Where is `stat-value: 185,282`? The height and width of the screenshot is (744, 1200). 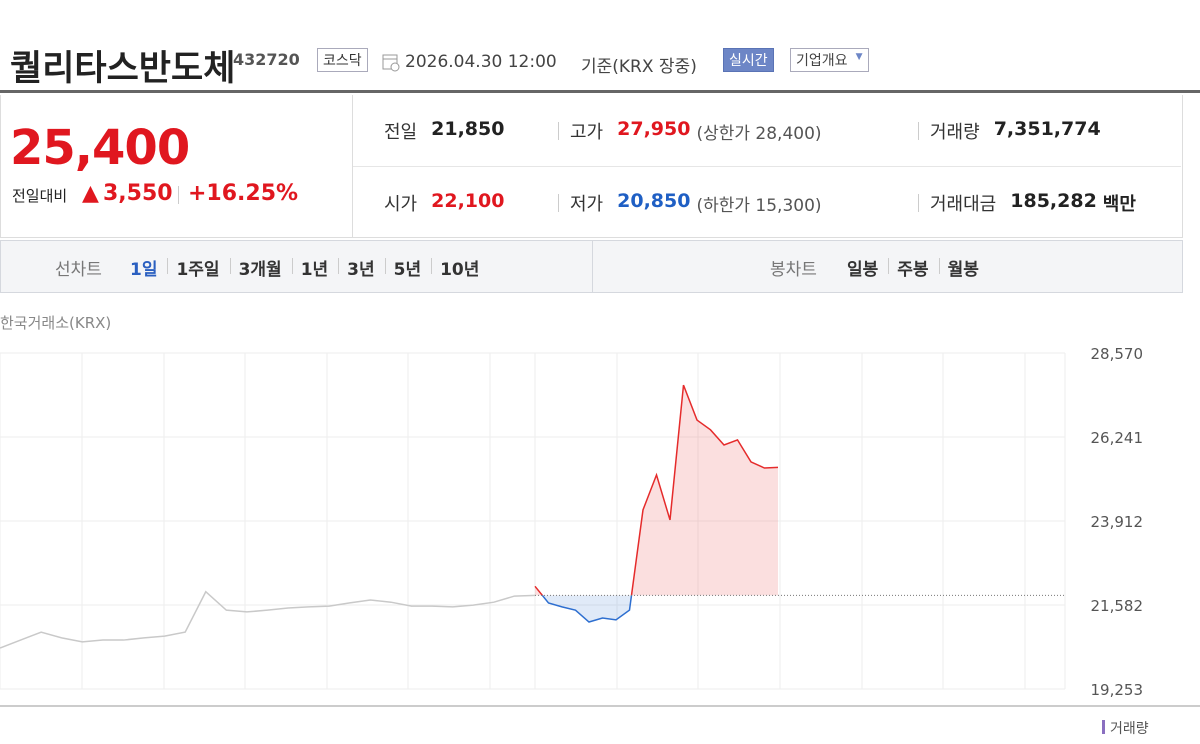 stat-value: 185,282 is located at coordinates (1053, 201).